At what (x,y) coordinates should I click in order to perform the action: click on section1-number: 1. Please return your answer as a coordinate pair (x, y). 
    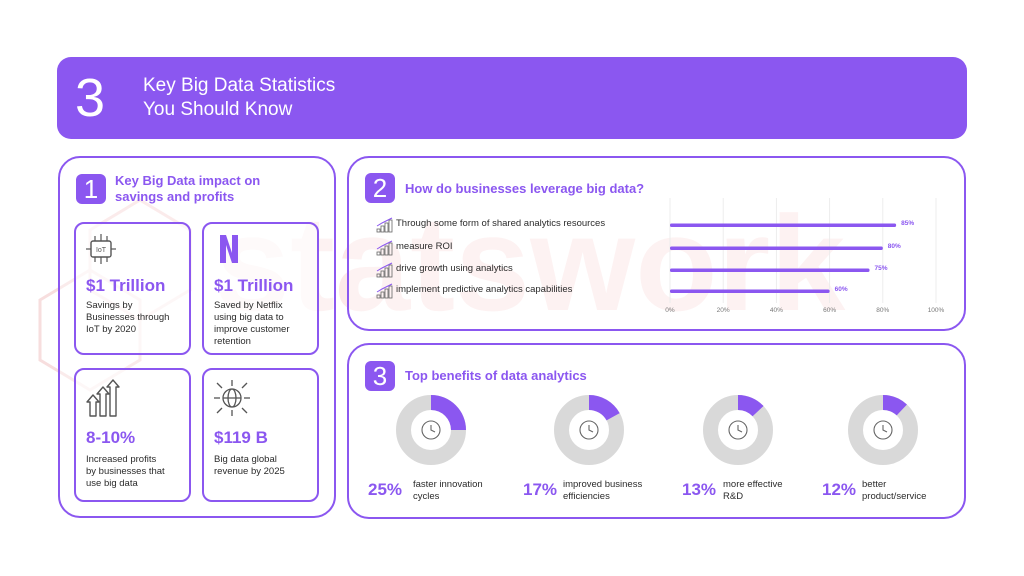
    Looking at the image, I should click on (91, 189).